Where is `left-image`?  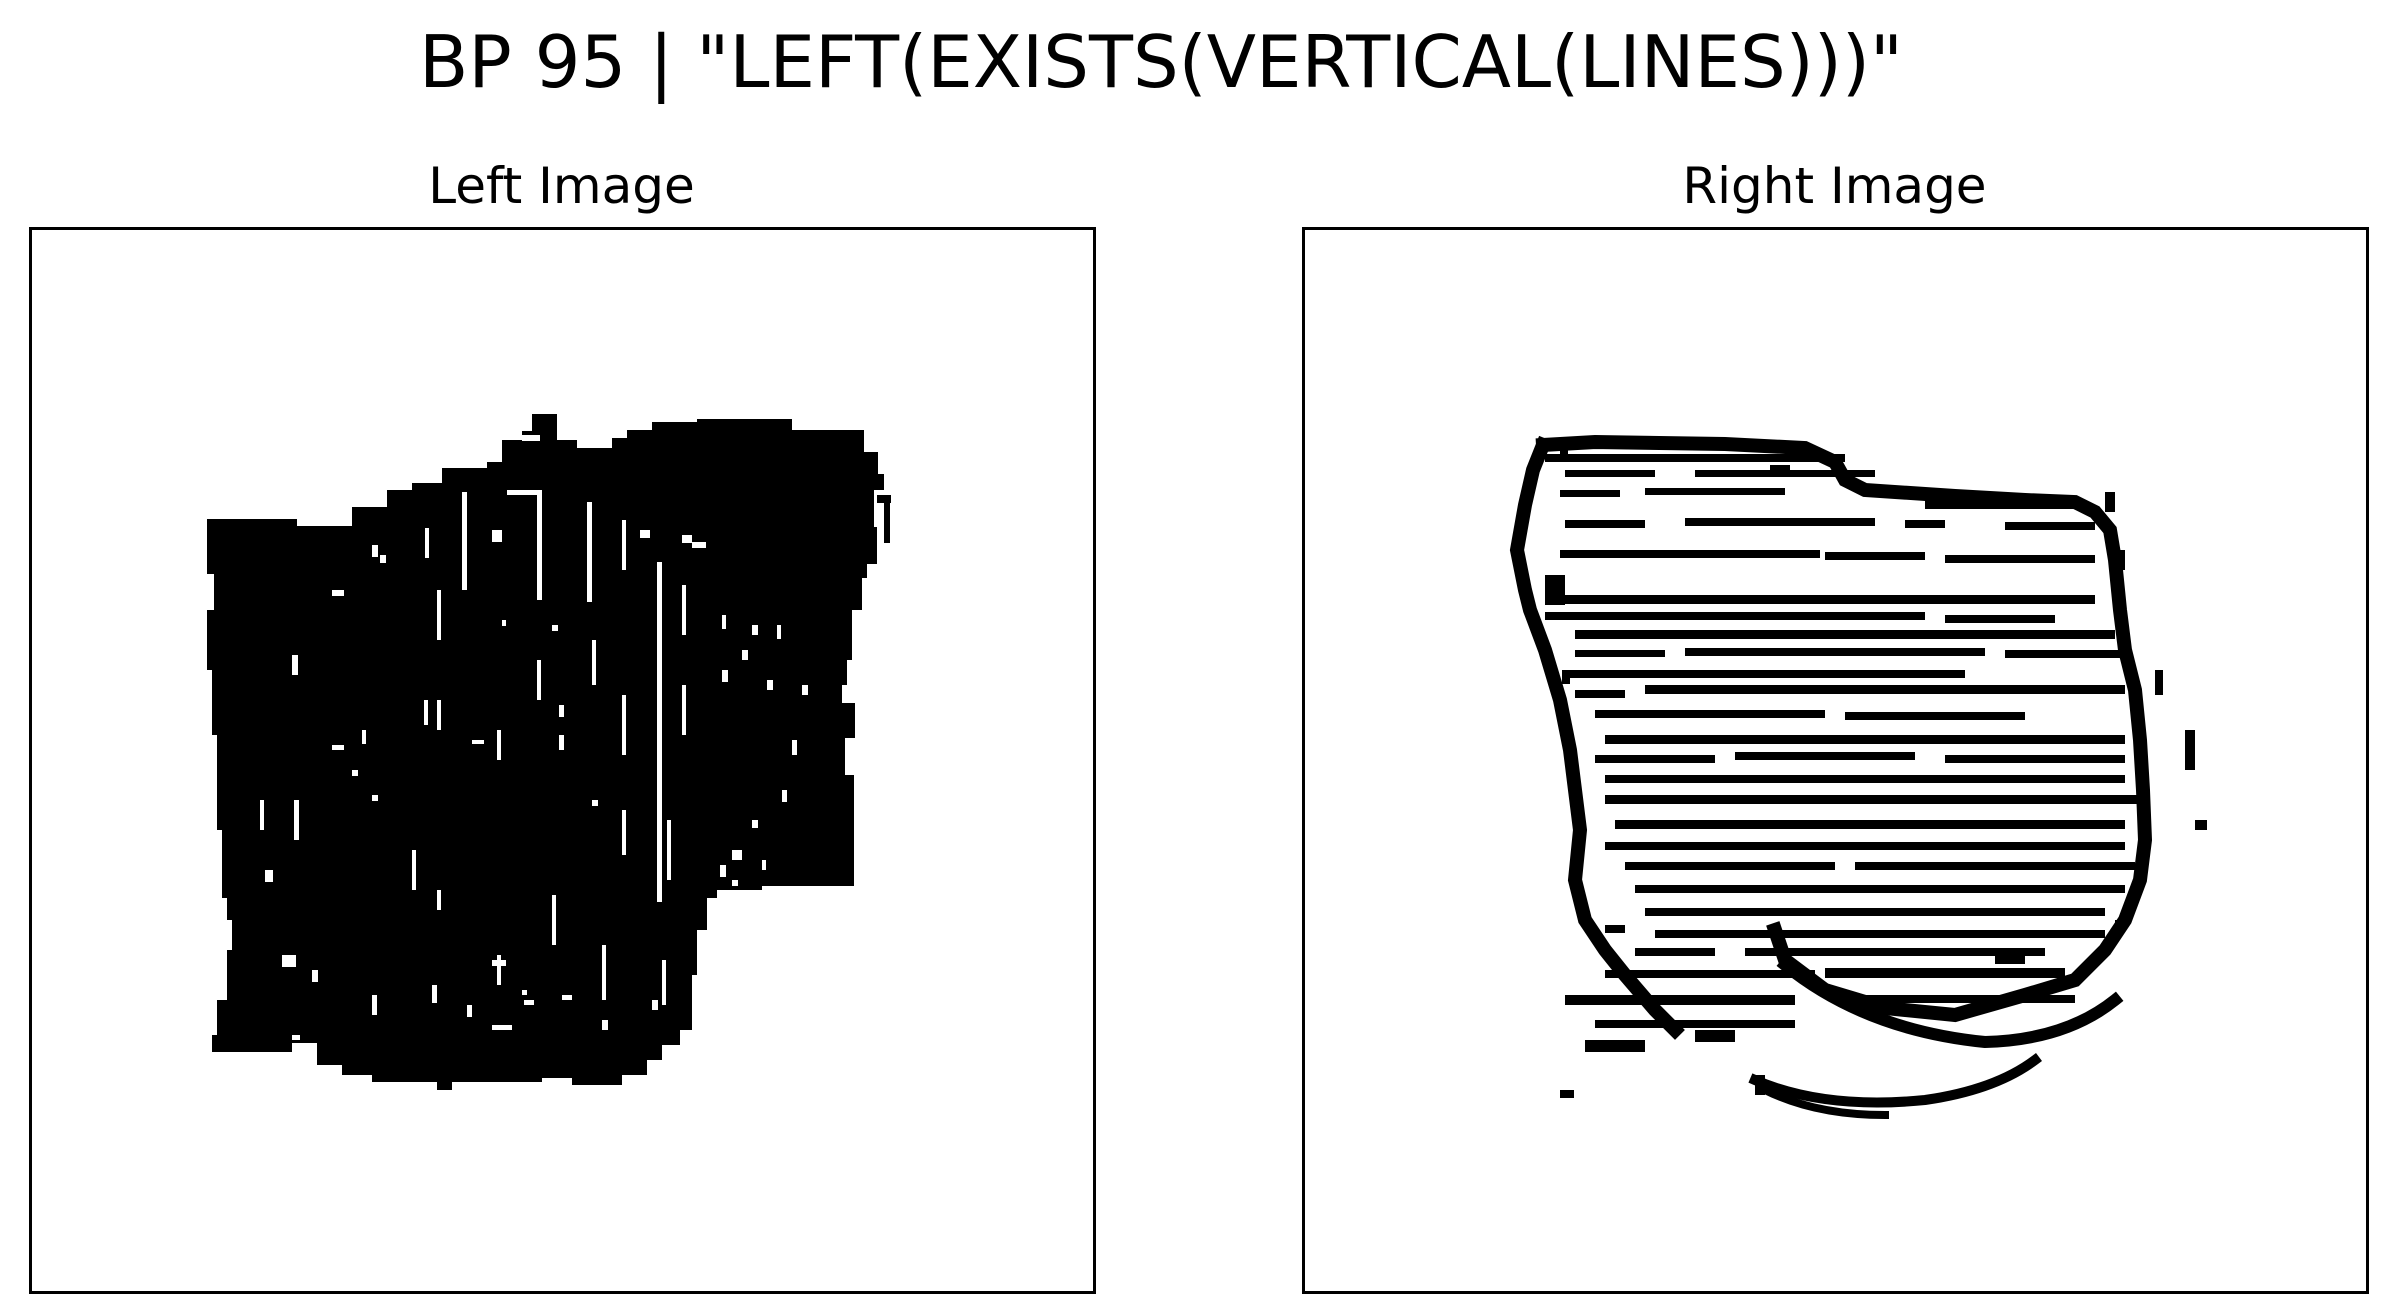
left-image is located at coordinates (549, 752).